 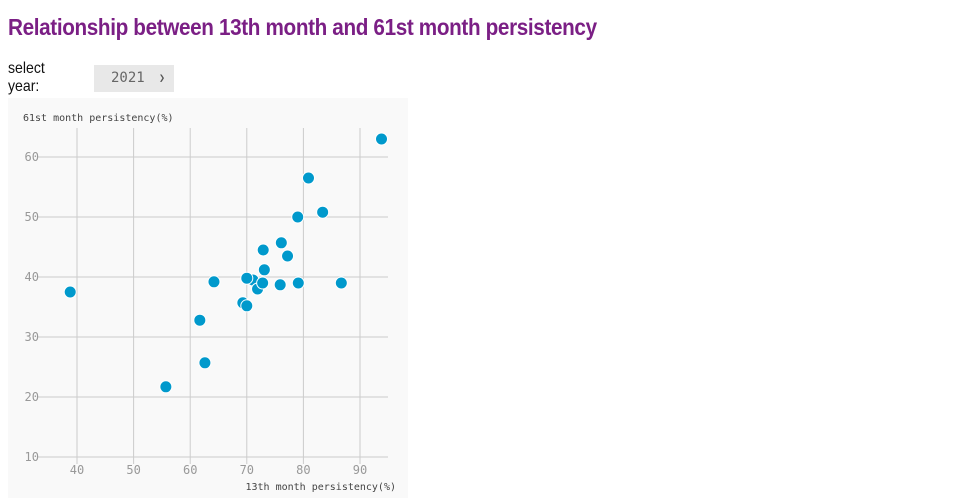 What do you see at coordinates (32, 397) in the screenshot?
I see `y-tick-label: 20` at bounding box center [32, 397].